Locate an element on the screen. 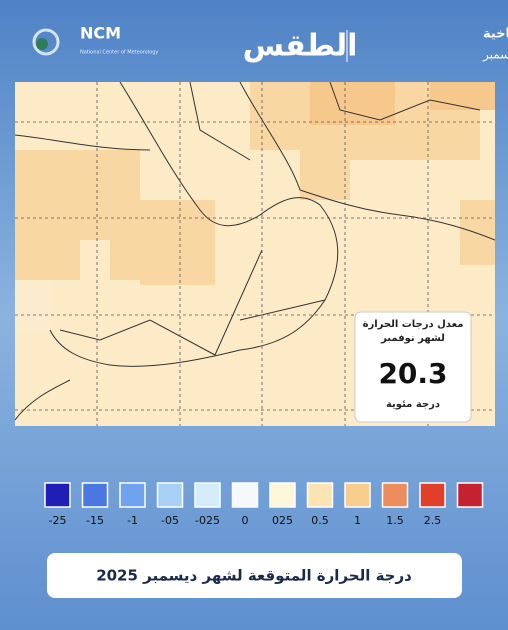  footer-box is located at coordinates (254, 575).